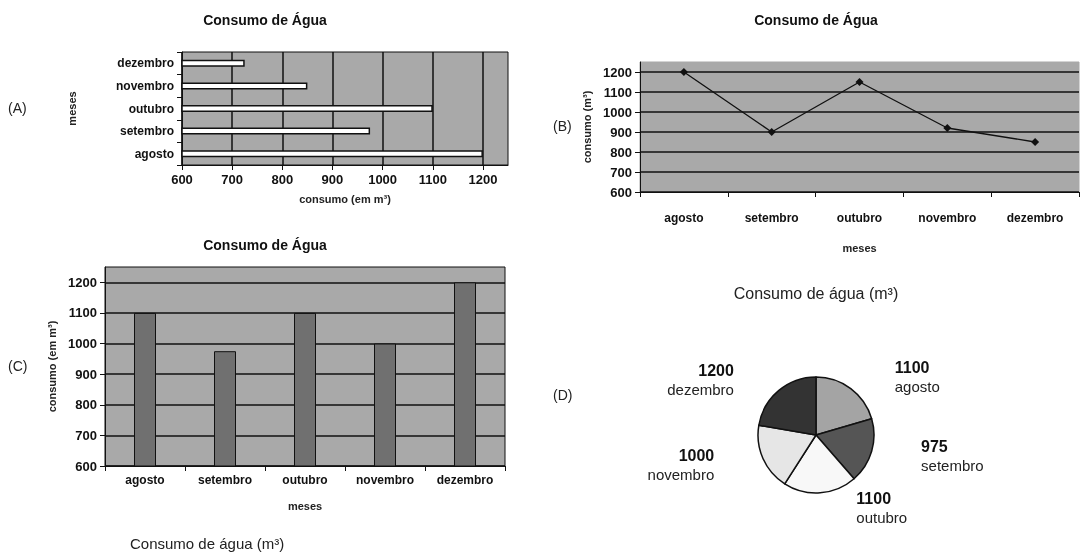  What do you see at coordinates (716, 370) in the screenshot?
I see `data-label: 1200` at bounding box center [716, 370].